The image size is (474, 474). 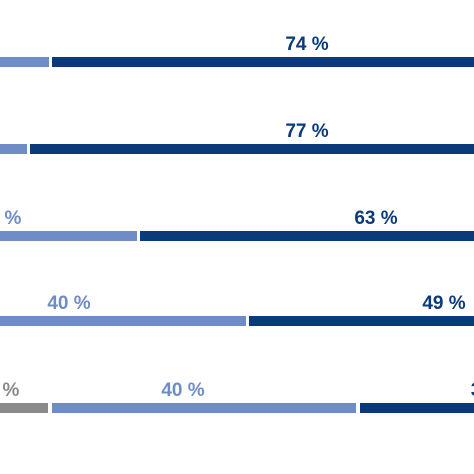 What do you see at coordinates (123, 321) in the screenshot?
I see `bar-segment-row4-light-blue` at bounding box center [123, 321].